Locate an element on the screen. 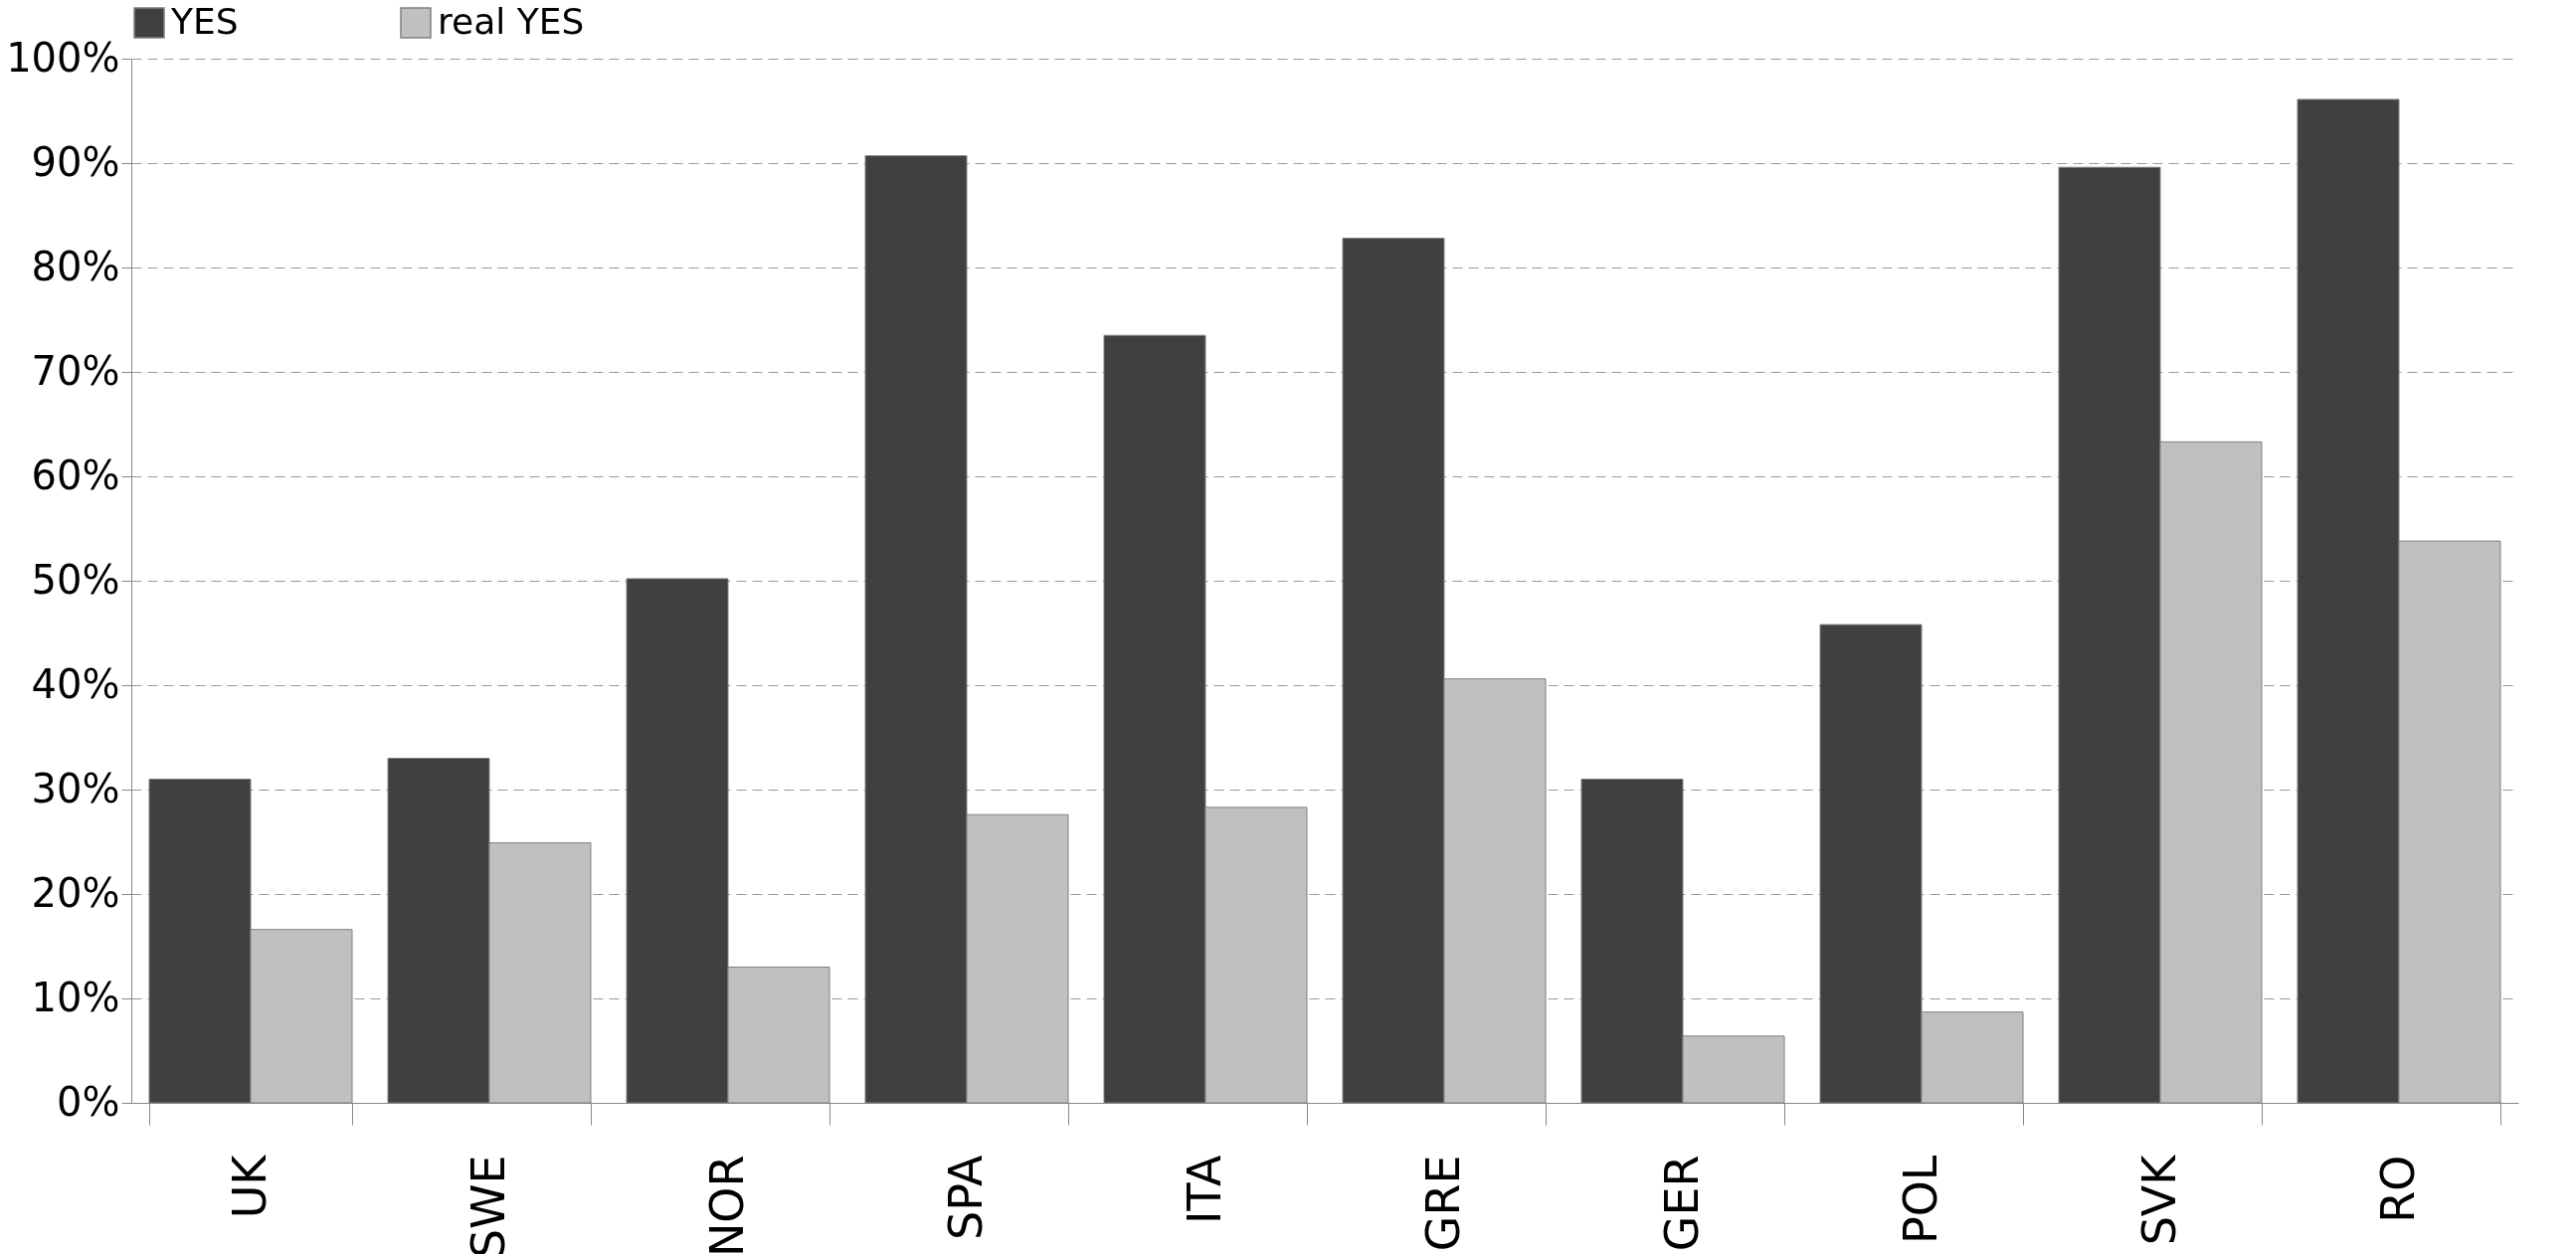 This screenshot has width=2576, height=1254. x-tick-label: RO is located at coordinates (2397, 1189).